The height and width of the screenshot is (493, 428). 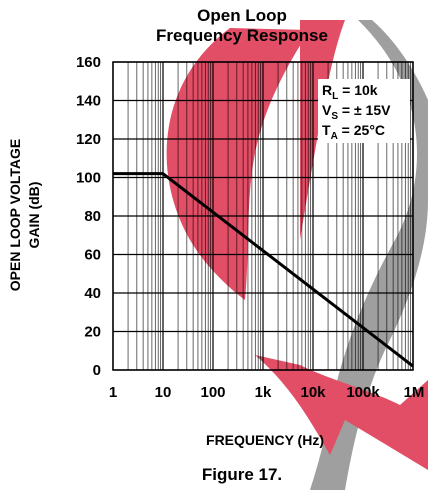 I want to click on y-tick-label: 20, so click(x=92, y=332).